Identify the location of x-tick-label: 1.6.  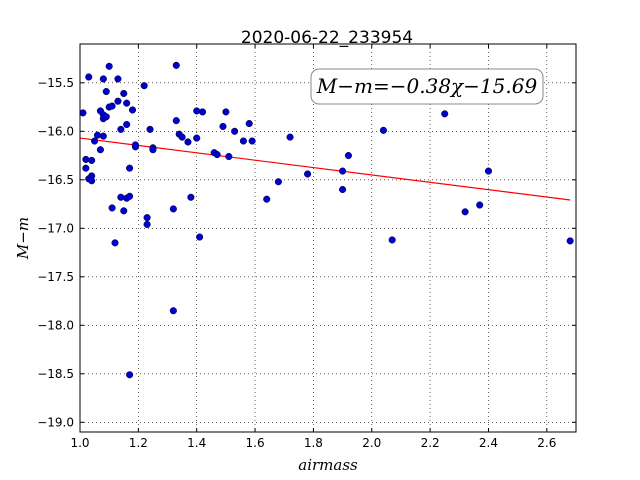
(255, 443).